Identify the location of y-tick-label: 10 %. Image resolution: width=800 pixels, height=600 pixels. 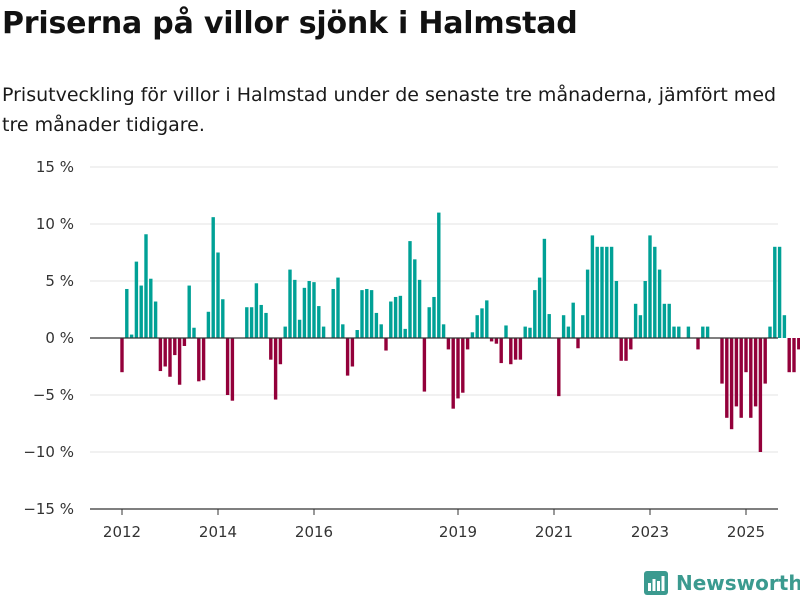
(55, 224).